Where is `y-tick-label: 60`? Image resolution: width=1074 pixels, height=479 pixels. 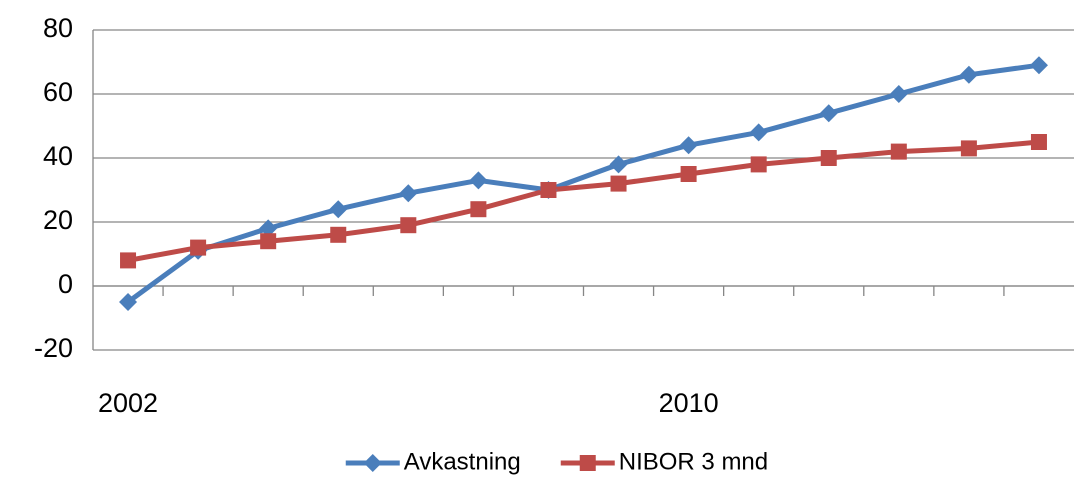 y-tick-label: 60 is located at coordinates (58, 92).